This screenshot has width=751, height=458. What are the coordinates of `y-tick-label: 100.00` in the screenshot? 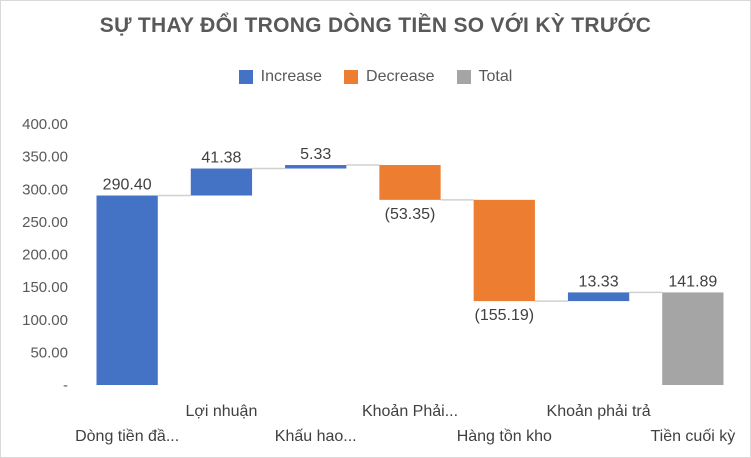 It's located at (45, 320).